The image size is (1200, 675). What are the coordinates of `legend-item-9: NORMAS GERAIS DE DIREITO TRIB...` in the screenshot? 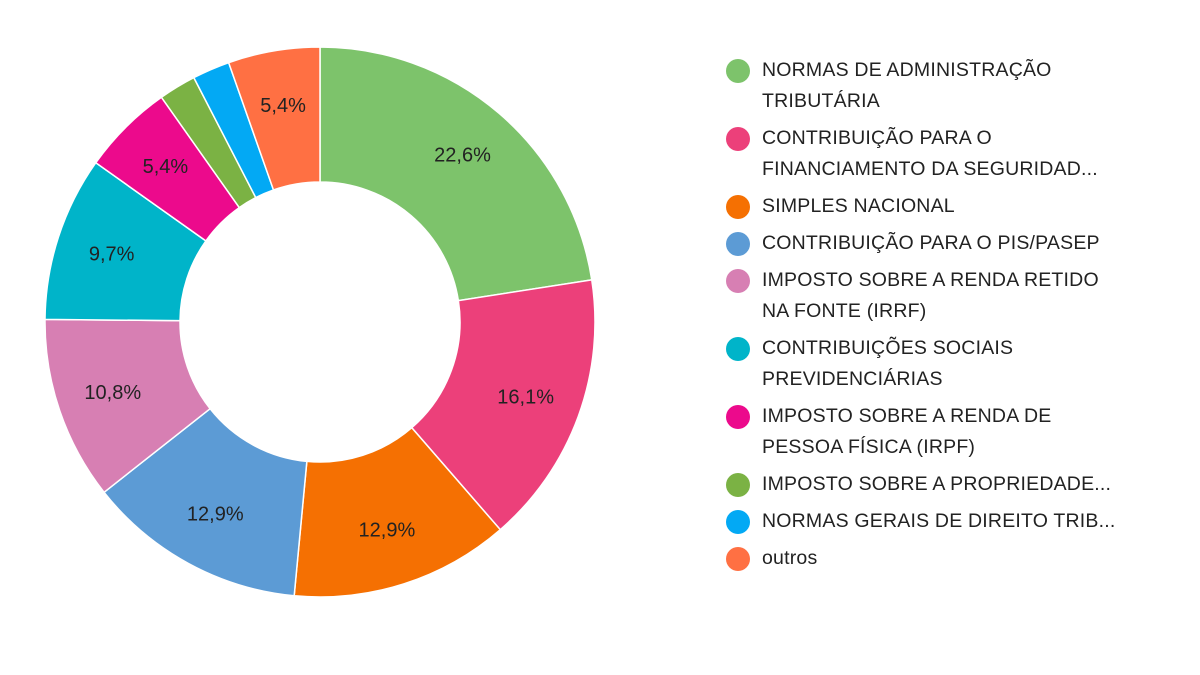 It's located at (949, 521).